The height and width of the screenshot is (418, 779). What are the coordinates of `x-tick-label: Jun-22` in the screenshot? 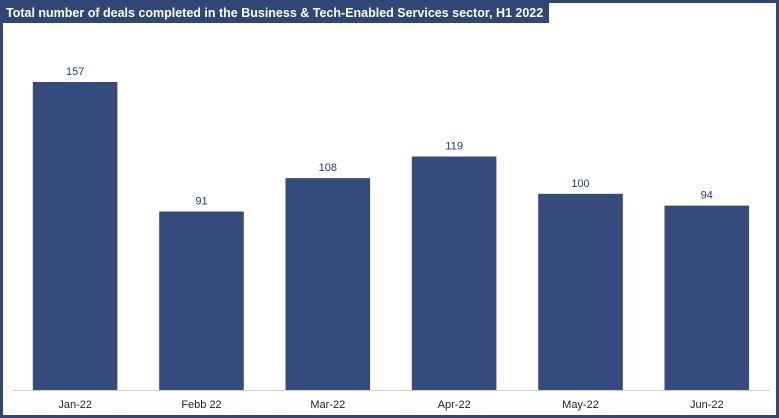 It's located at (707, 405).